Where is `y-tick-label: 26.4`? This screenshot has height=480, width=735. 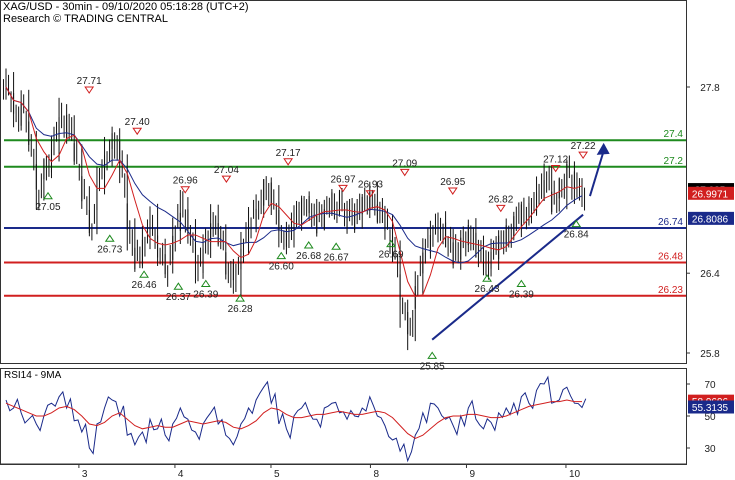
y-tick-label: 26.4 is located at coordinates (710, 274).